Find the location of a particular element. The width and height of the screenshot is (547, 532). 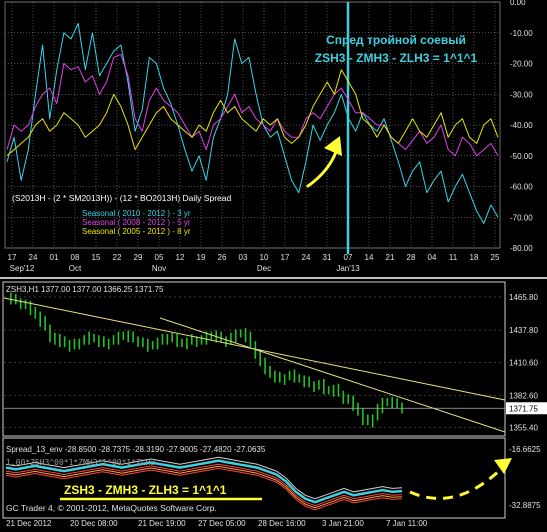

forecast-arrow-head is located at coordinates (503, 466).